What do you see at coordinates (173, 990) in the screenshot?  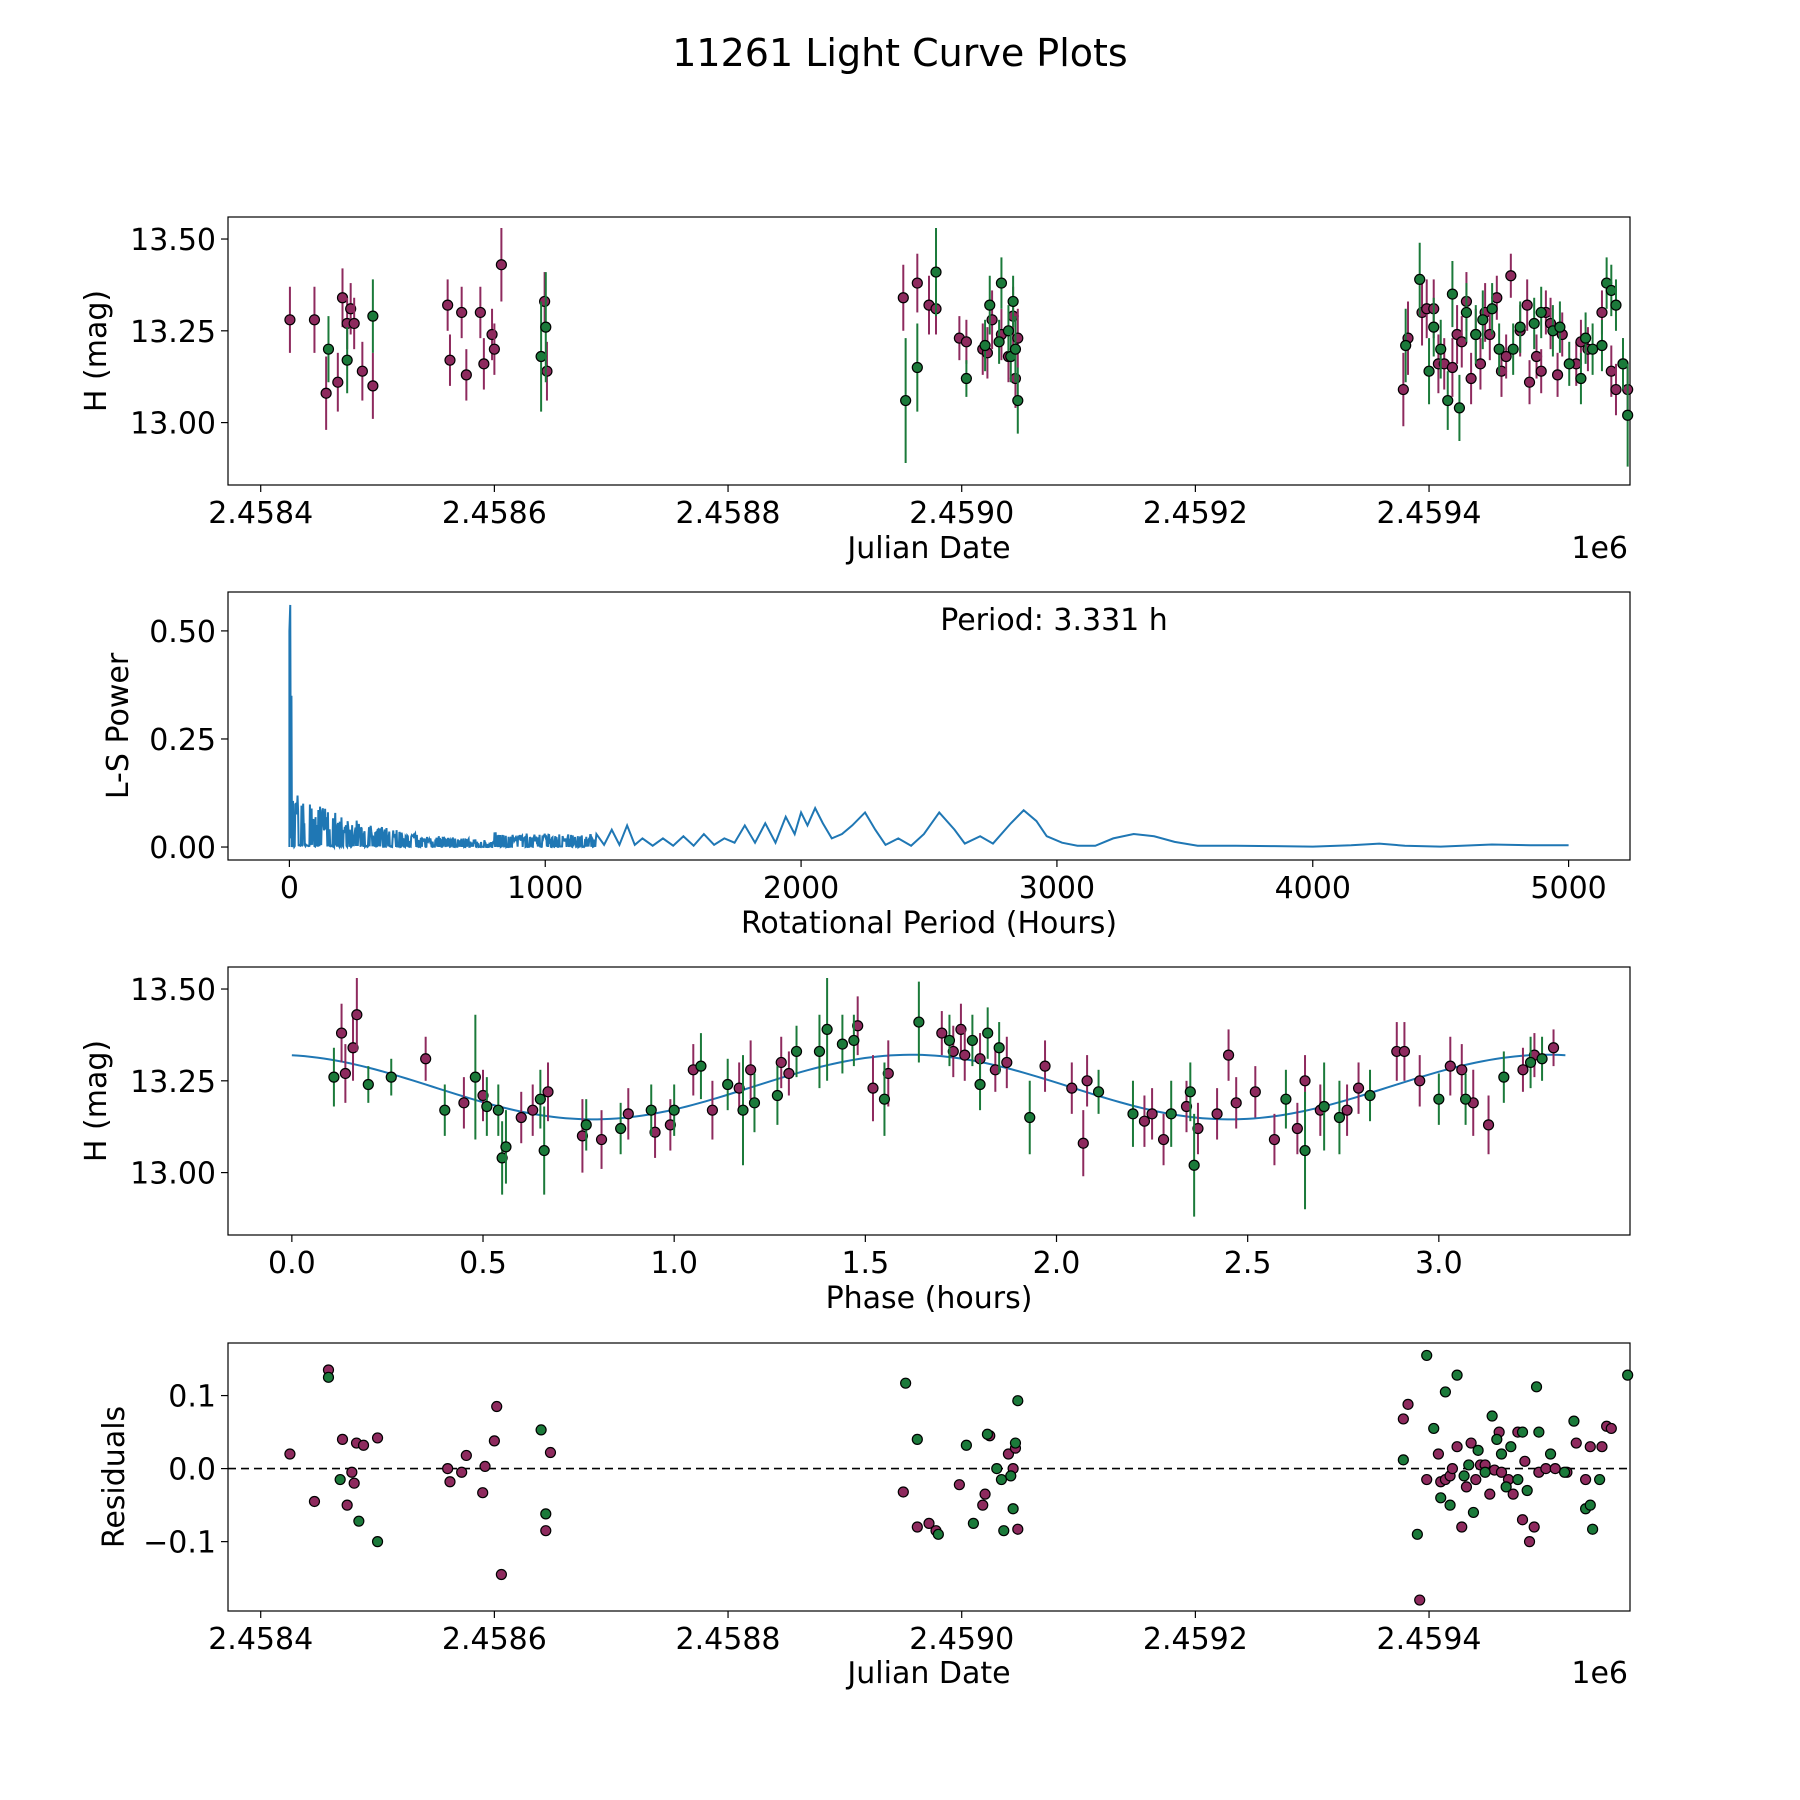 I see `y-tick-label: 13.50` at bounding box center [173, 990].